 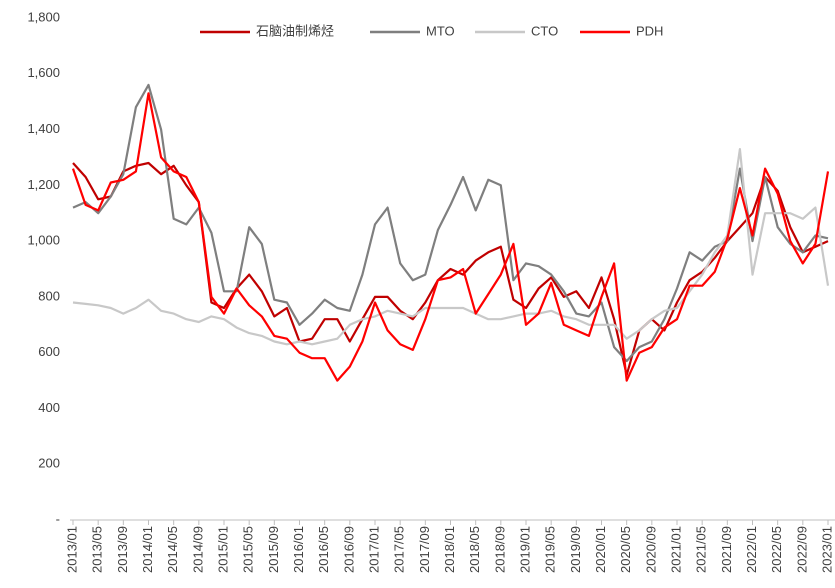 What do you see at coordinates (43, 16) in the screenshot?
I see `y-tick-label: 1,800` at bounding box center [43, 16].